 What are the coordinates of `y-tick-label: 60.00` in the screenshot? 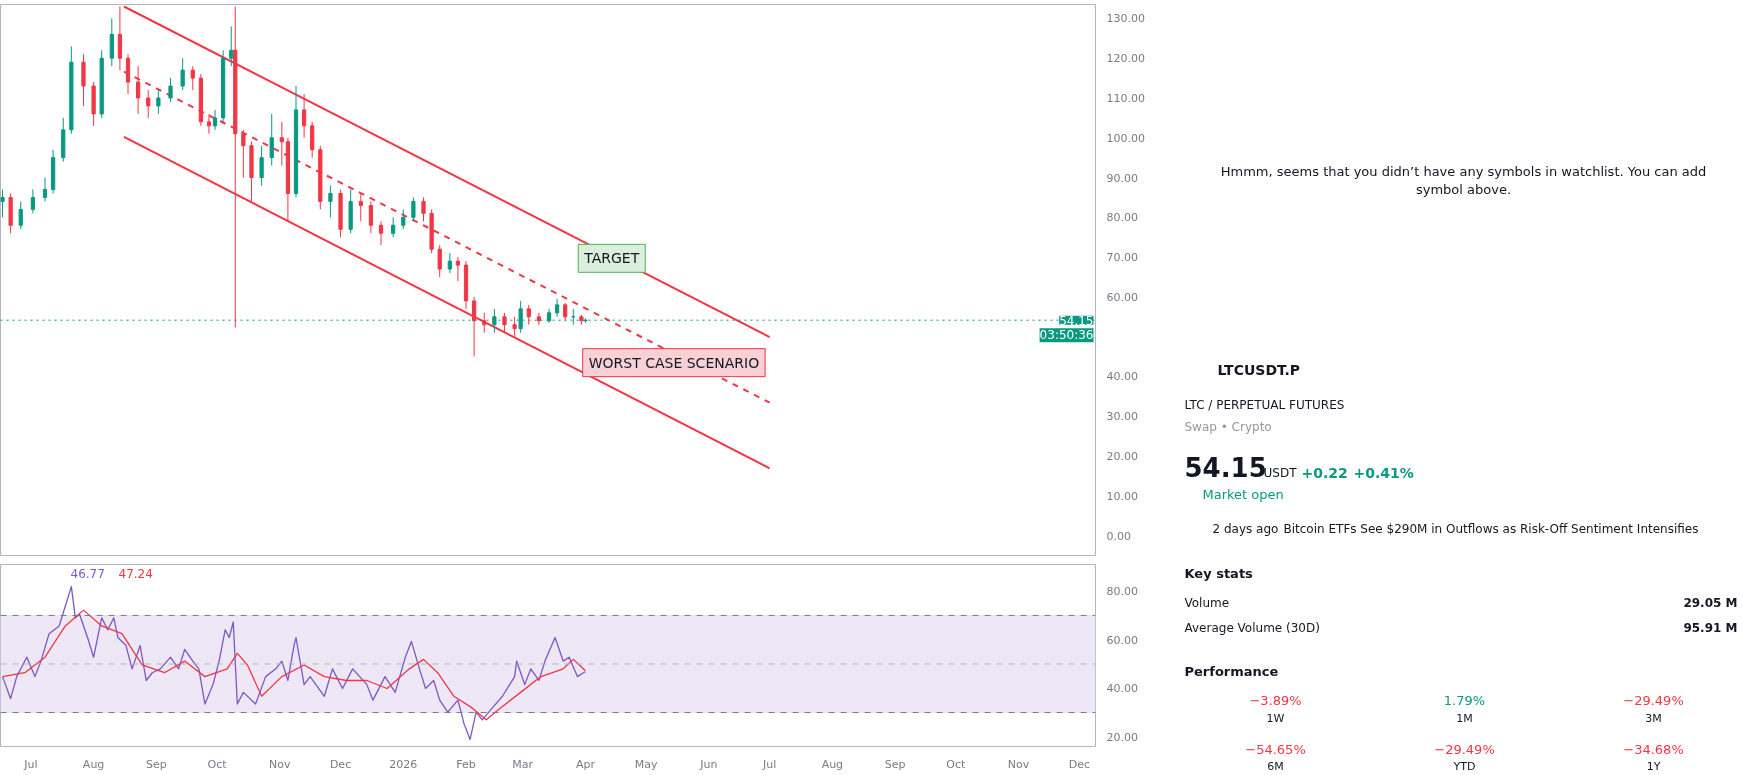 It's located at (1122, 640).